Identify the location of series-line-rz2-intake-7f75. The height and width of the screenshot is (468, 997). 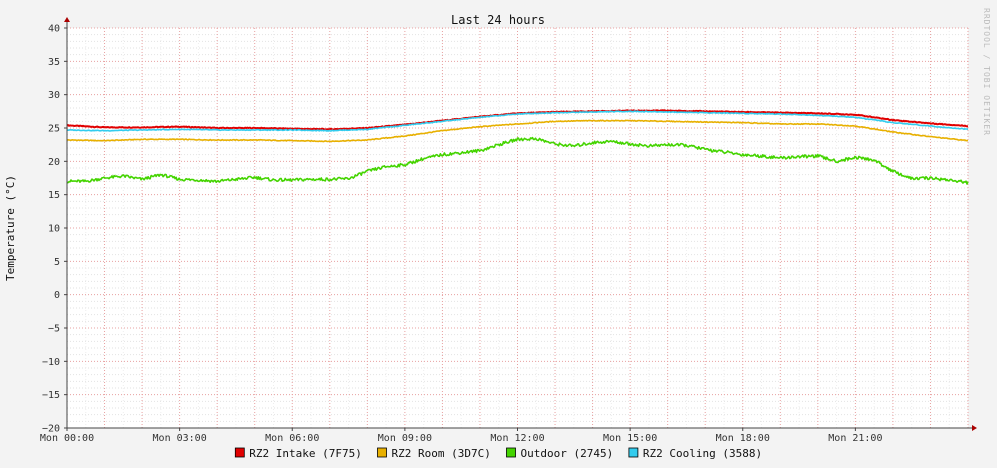
(517, 120).